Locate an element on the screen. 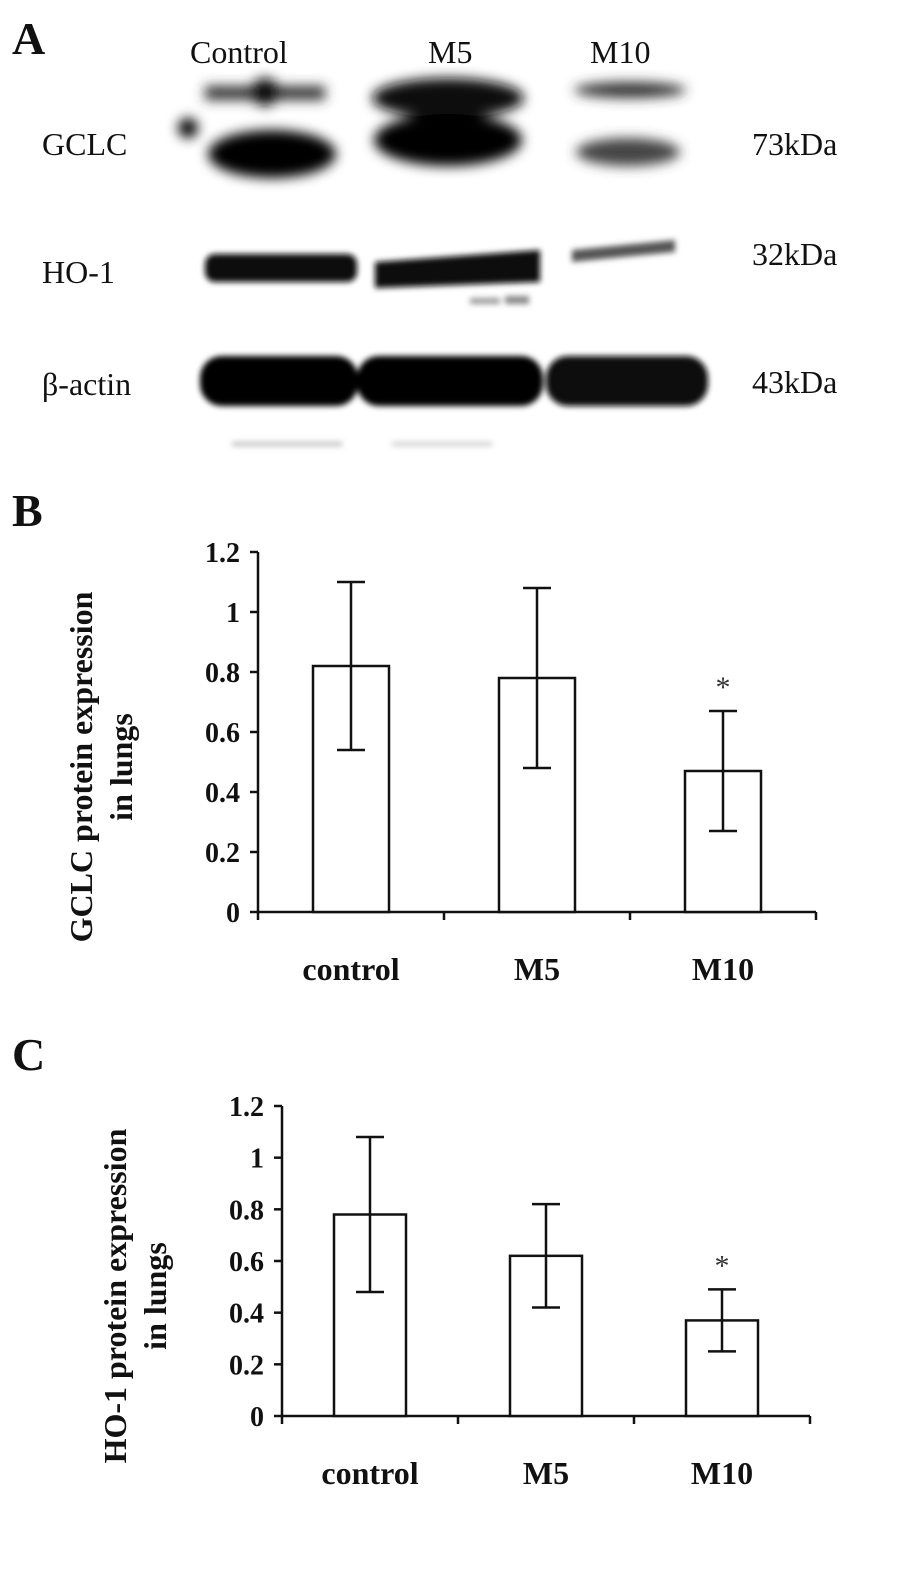 This screenshot has width=898, height=1594. lane-label-m10: M10 is located at coordinates (620, 52).